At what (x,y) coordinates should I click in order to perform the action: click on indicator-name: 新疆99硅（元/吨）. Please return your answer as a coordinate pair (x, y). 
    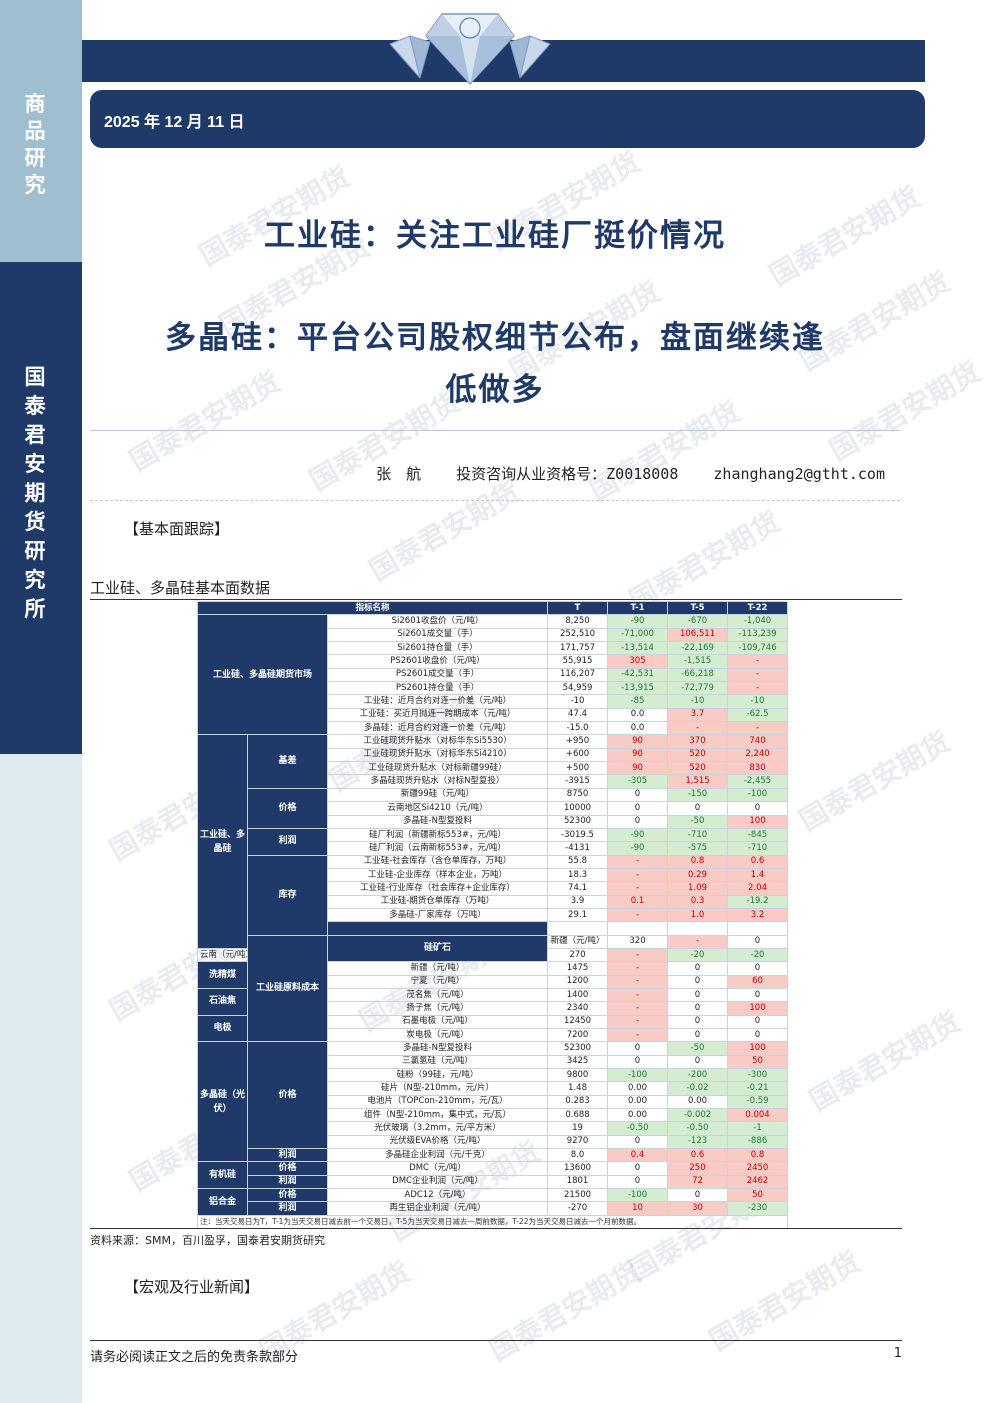
    Looking at the image, I should click on (437, 795).